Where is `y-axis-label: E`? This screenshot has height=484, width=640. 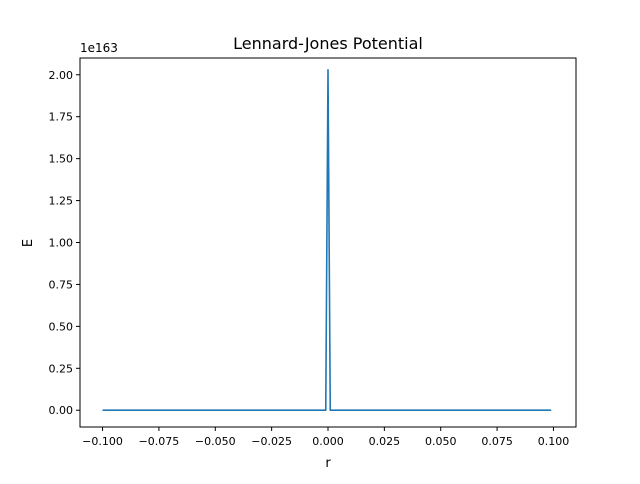
y-axis-label: E is located at coordinates (28, 243).